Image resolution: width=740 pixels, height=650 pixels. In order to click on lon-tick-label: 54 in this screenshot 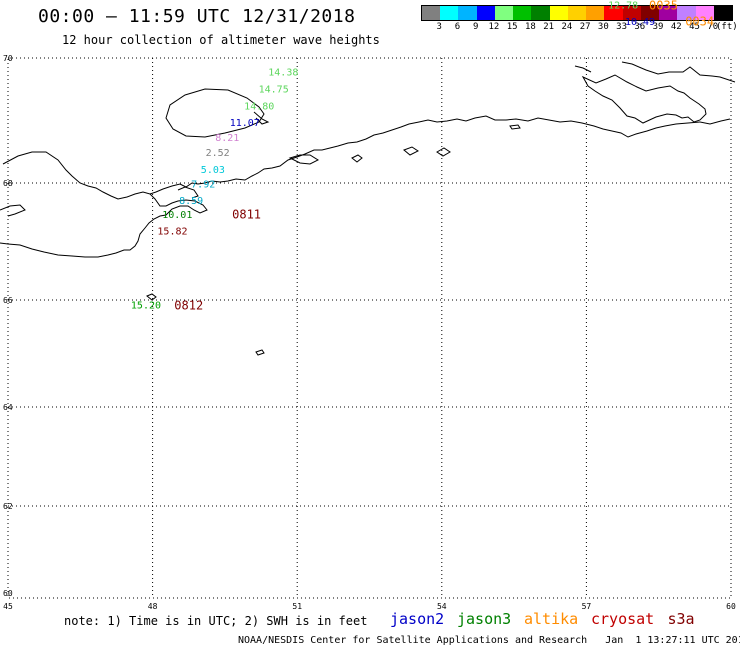, I will do `click(442, 606)`.